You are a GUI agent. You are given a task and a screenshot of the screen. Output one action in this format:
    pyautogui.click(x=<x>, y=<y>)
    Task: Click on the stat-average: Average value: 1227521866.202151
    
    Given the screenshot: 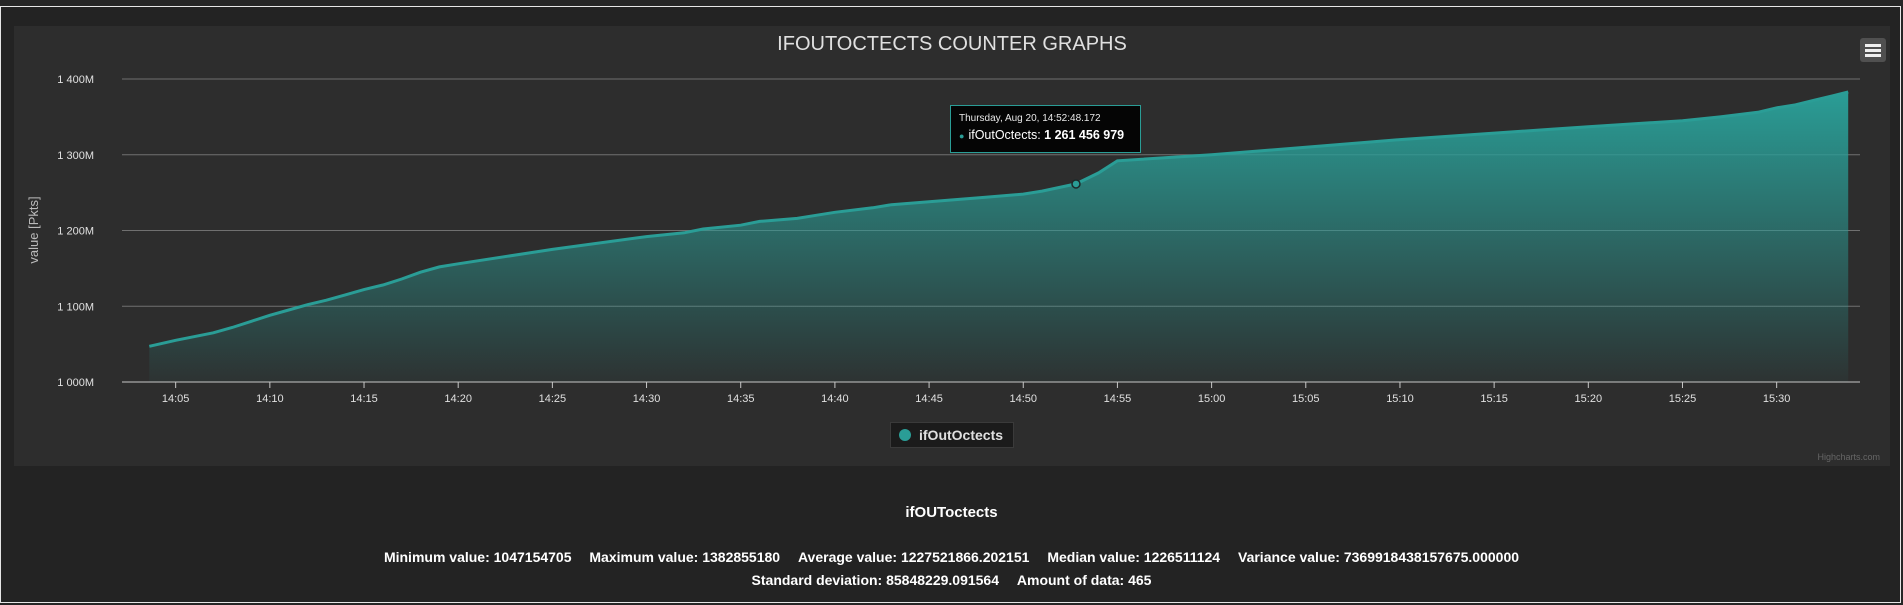 What is the action you would take?
    pyautogui.click(x=913, y=557)
    